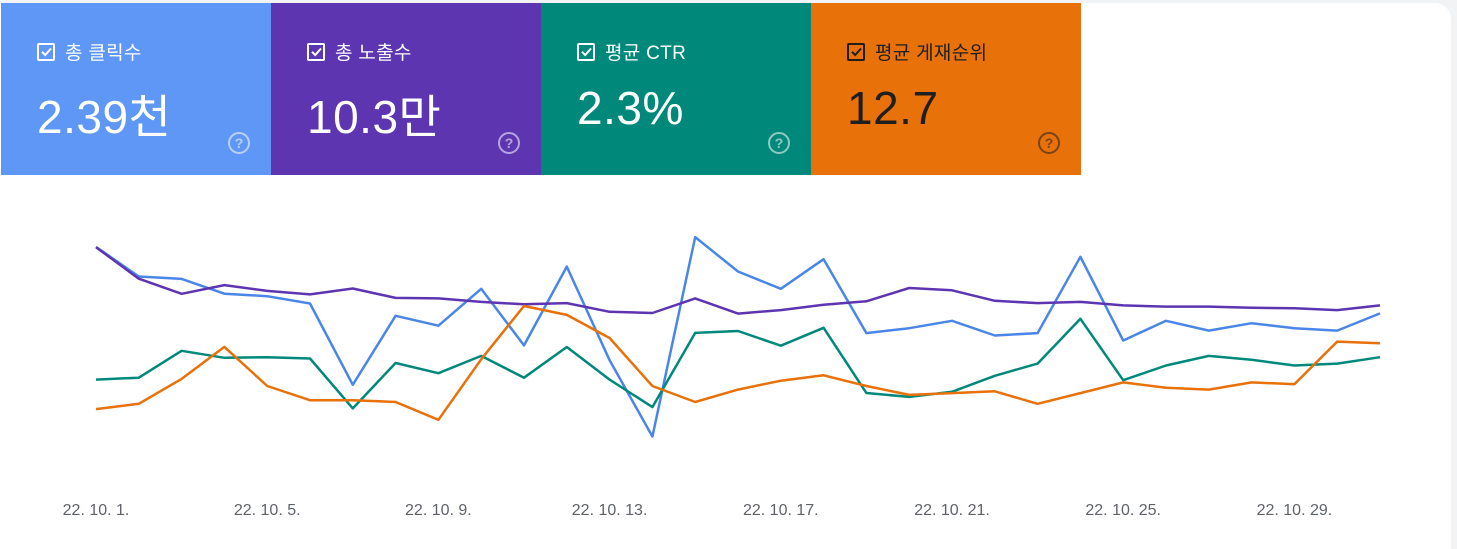 This screenshot has height=549, width=1457. What do you see at coordinates (952, 510) in the screenshot?
I see `x-tick-label: 22. 10. 21.` at bounding box center [952, 510].